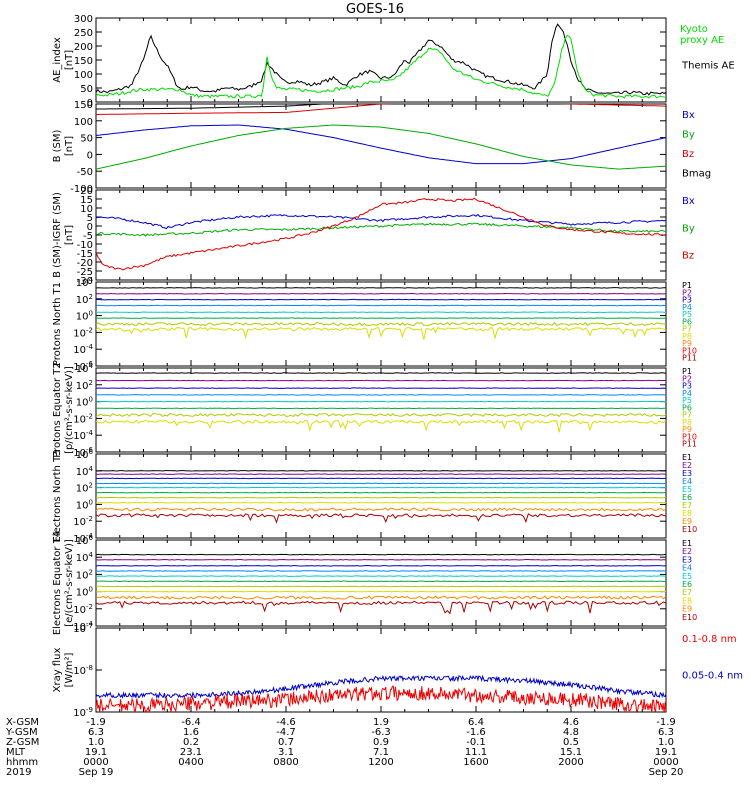 Image resolution: width=750 pixels, height=800 pixels. I want to click on y-axis-unit: [nT], so click(69, 60).